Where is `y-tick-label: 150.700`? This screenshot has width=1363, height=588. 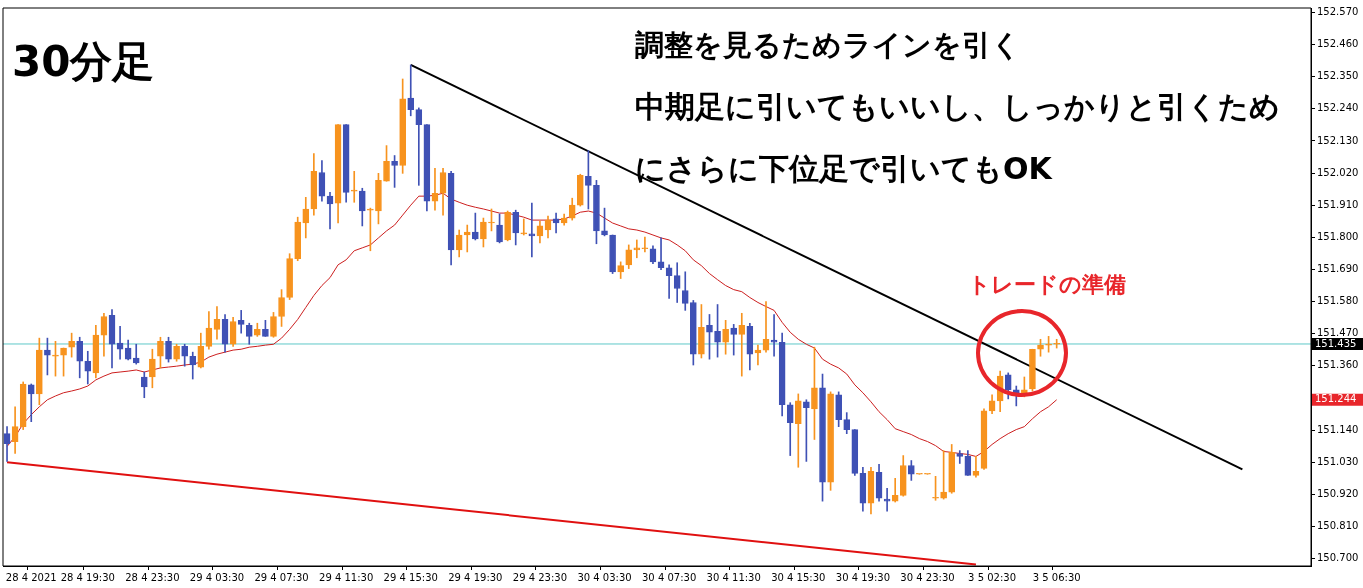
y-tick-label: 150.700 is located at coordinates (1338, 558).